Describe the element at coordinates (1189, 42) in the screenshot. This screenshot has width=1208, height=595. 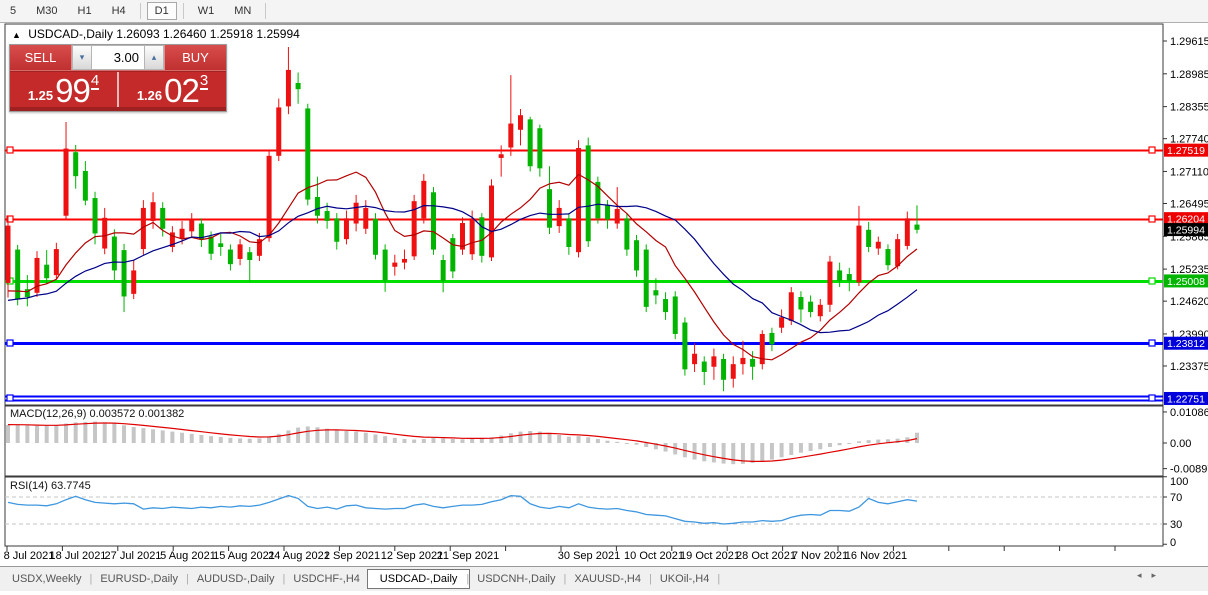
I see `svg-text: 1.29615` at that location.